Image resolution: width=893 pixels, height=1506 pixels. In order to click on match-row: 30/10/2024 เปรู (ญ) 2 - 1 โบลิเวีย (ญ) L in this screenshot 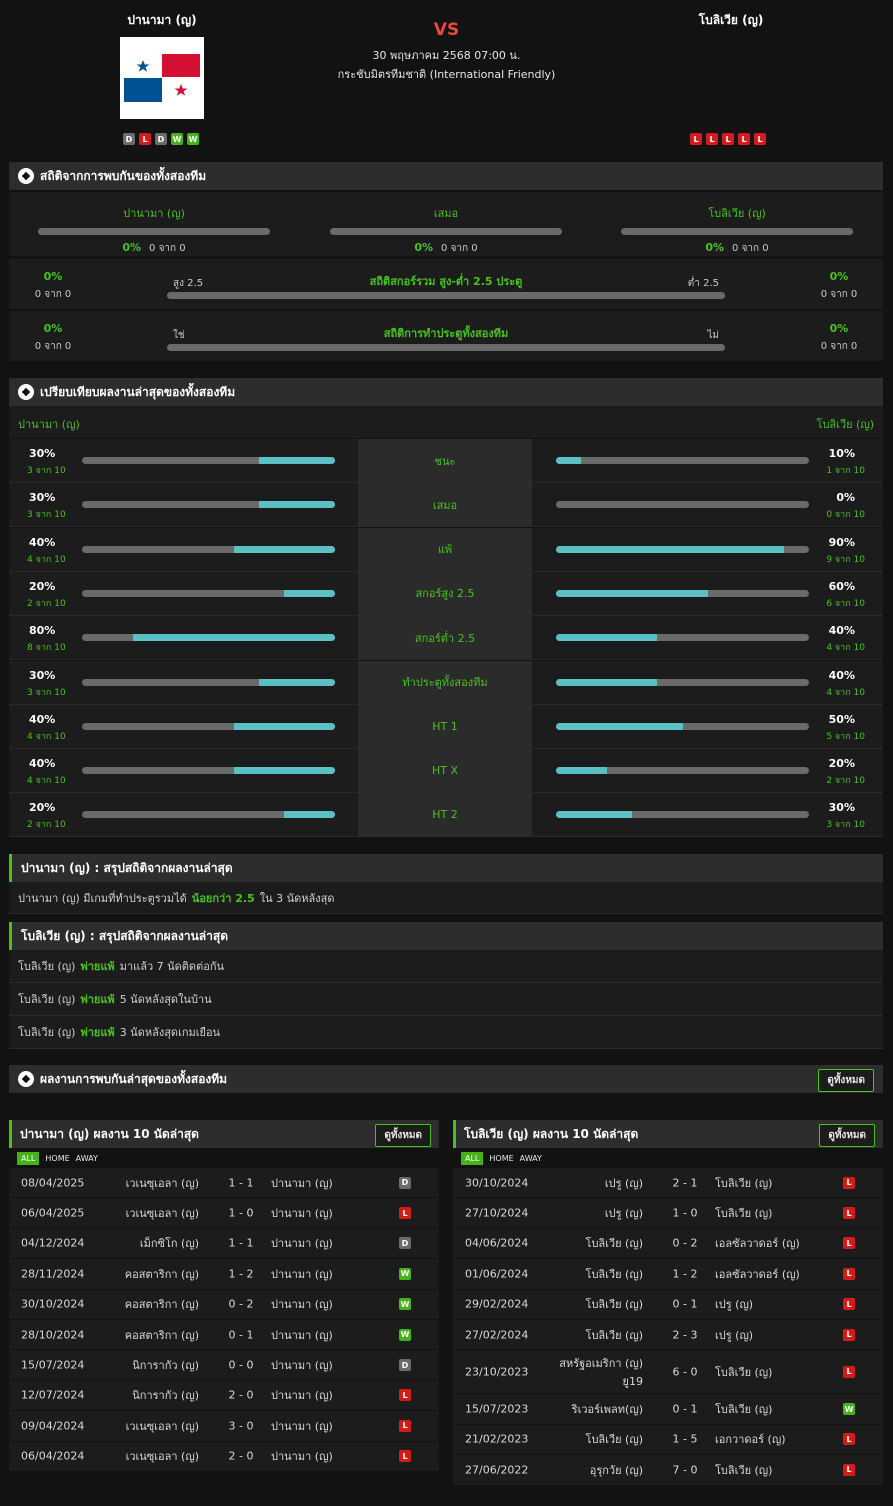, I will do `click(668, 1183)`.